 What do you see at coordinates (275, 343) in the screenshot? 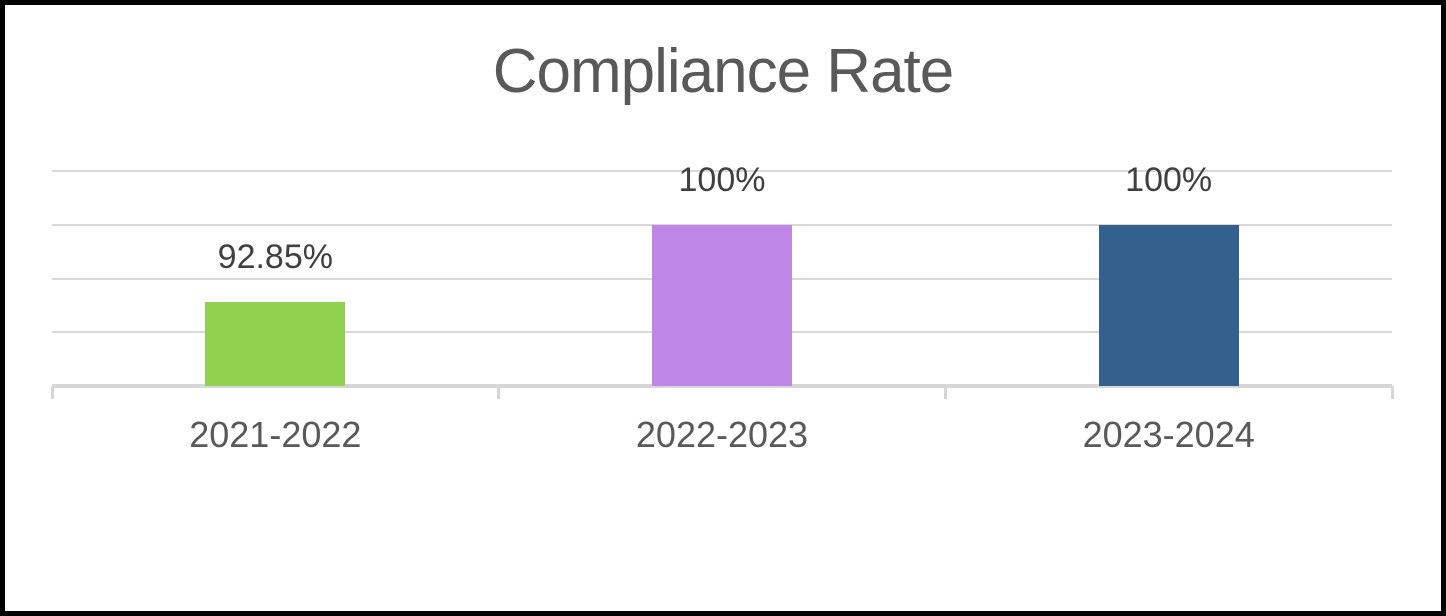
I see `bar-2021-2022` at bounding box center [275, 343].